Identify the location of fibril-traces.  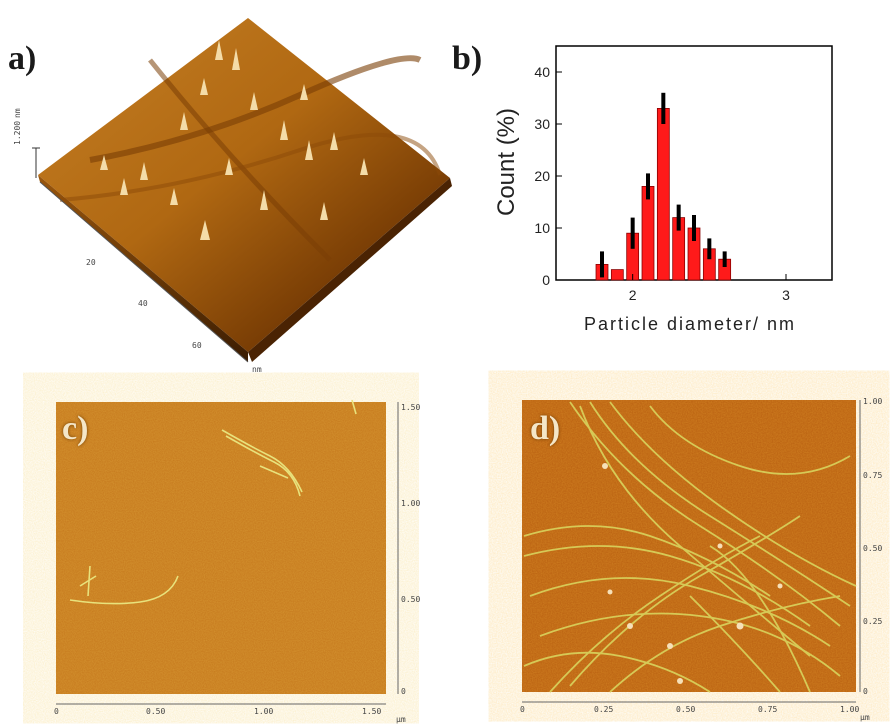
(213, 502).